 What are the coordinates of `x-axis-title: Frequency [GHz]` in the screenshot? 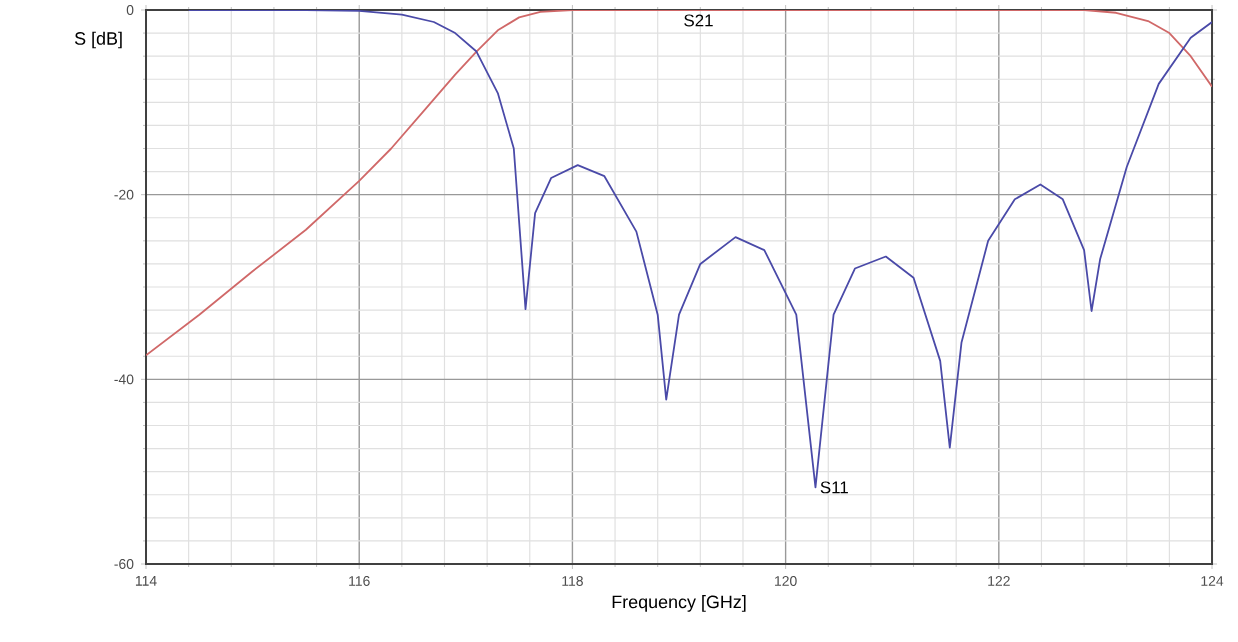 It's located at (679, 603).